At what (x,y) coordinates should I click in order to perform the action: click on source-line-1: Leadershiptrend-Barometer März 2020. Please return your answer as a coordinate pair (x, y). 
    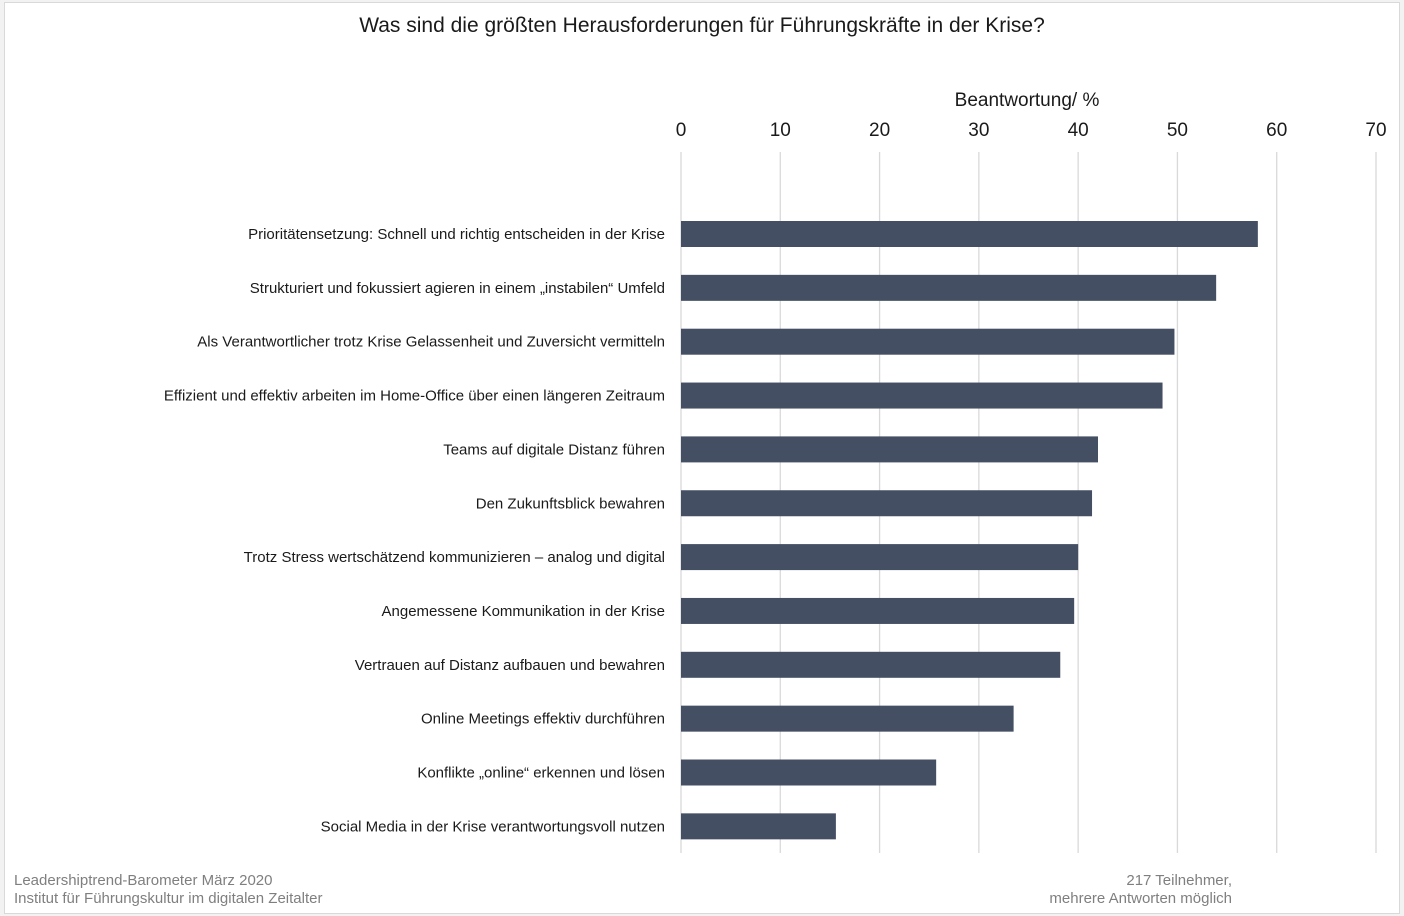
    Looking at the image, I should click on (143, 880).